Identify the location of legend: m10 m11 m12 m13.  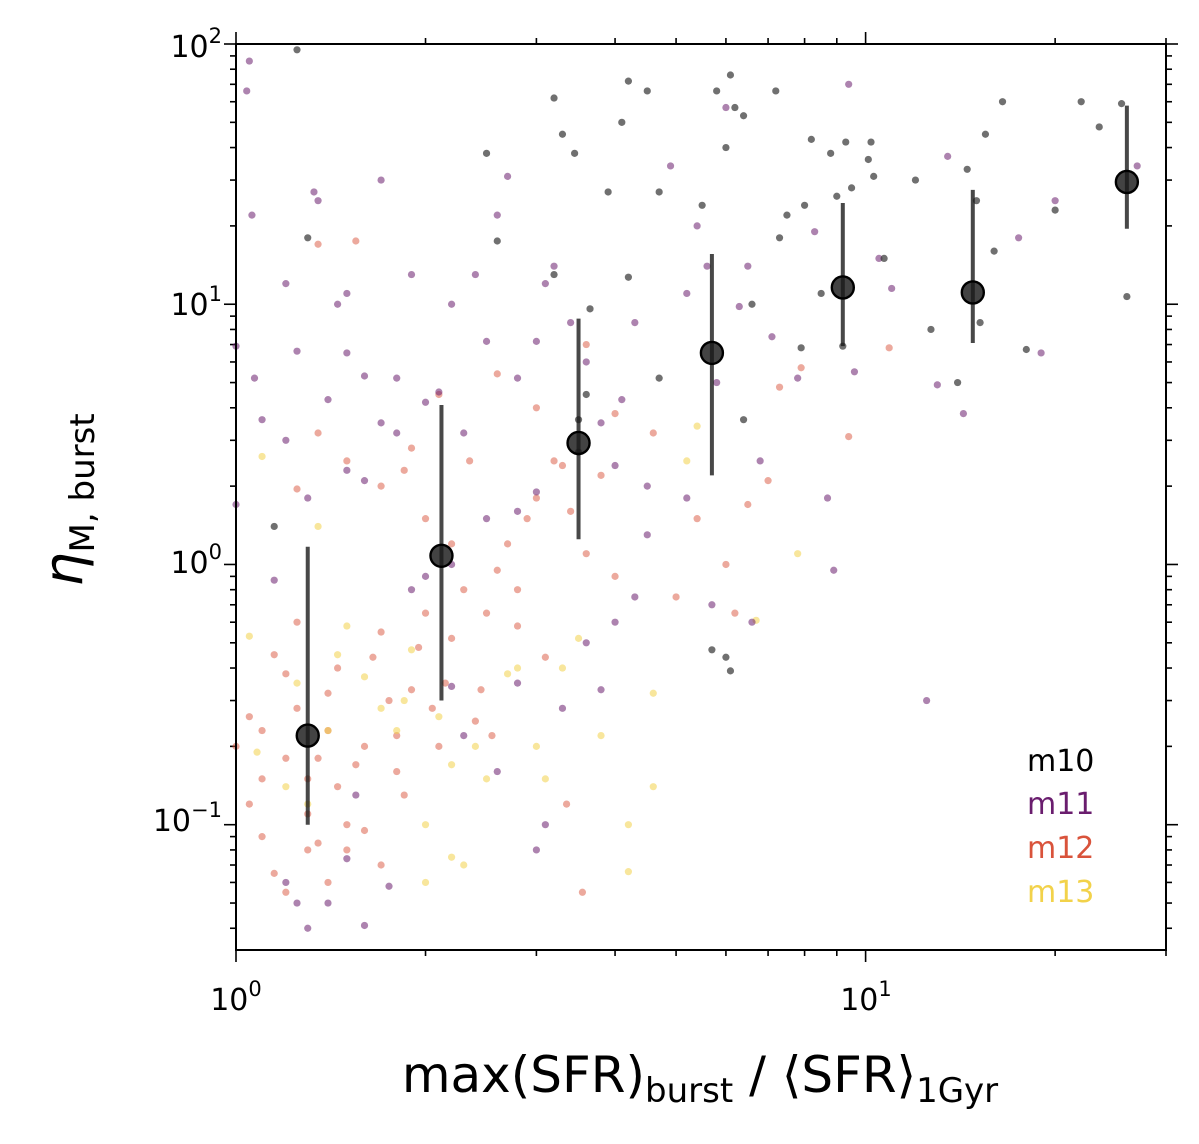
(1060, 827).